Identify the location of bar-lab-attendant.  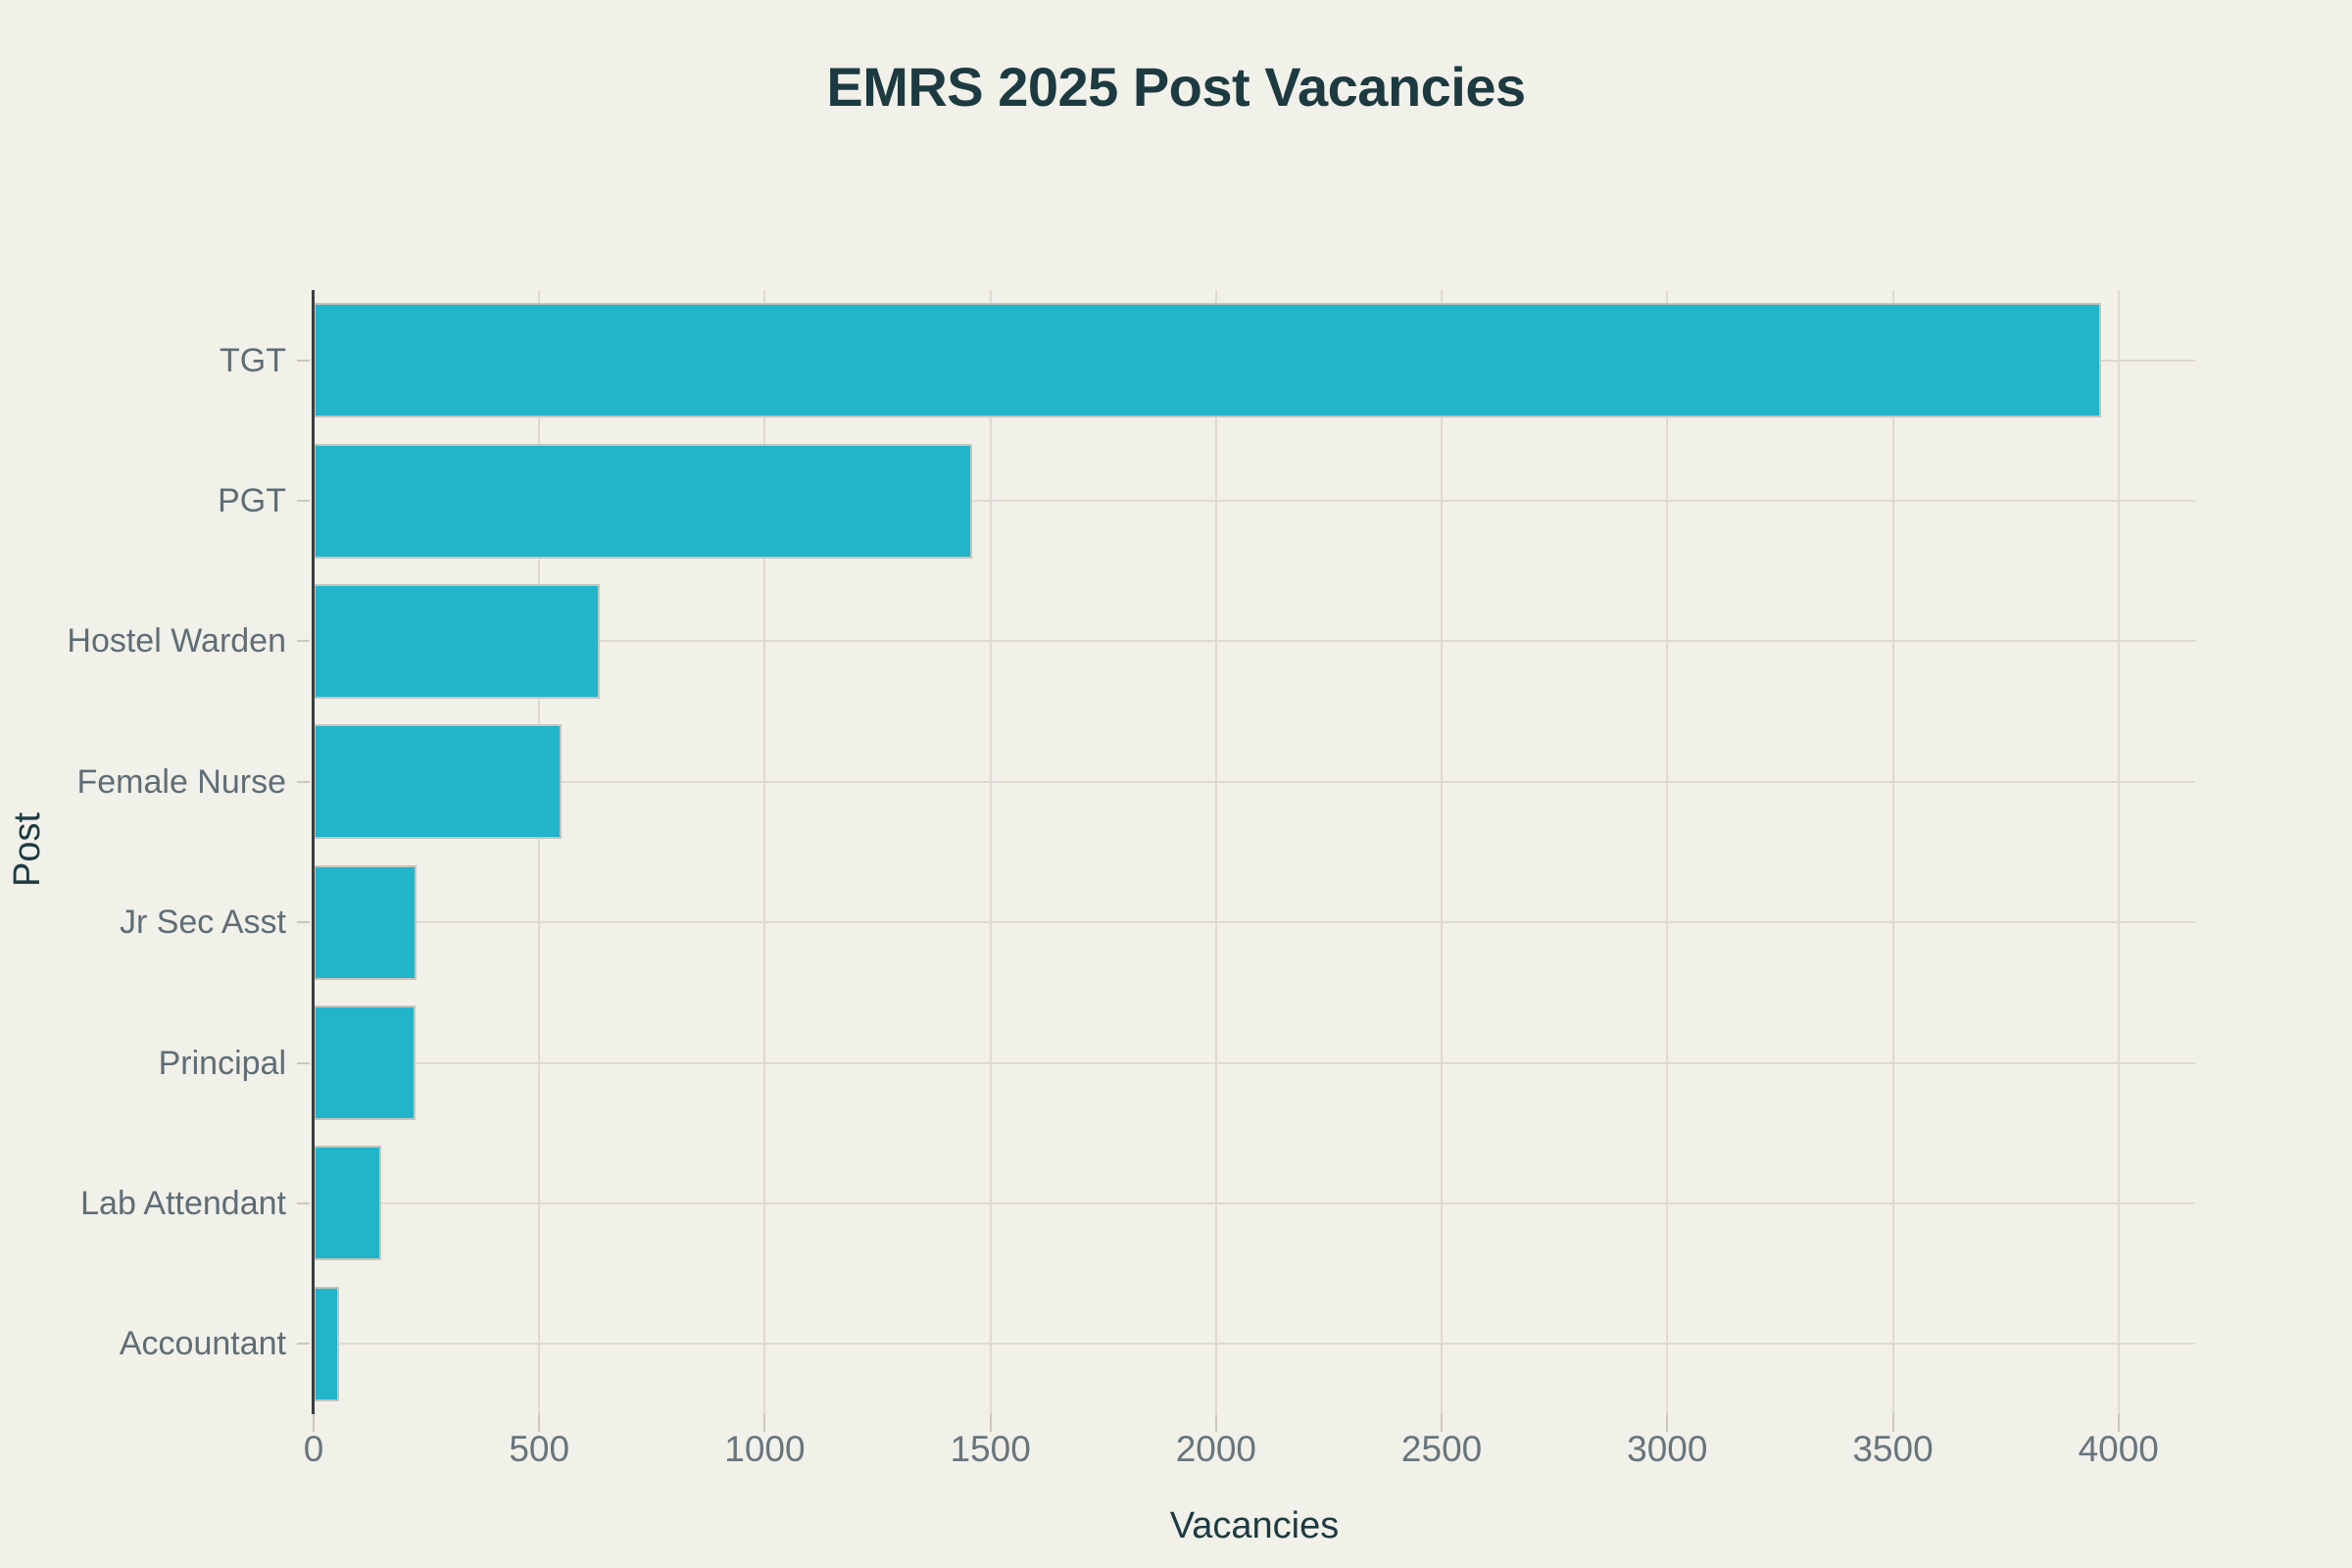
(348, 1203).